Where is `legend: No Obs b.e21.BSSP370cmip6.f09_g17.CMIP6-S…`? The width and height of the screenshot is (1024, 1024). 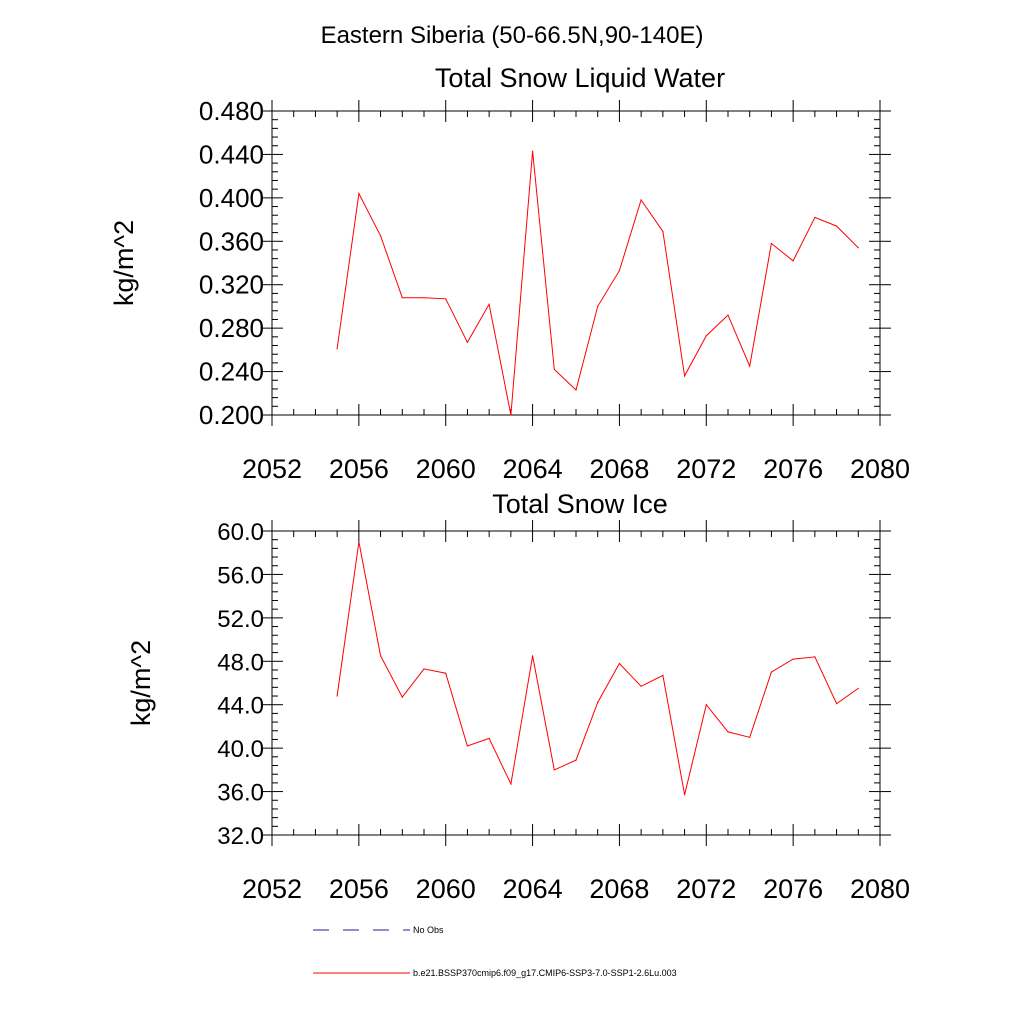 legend: No Obs b.e21.BSSP370cmip6.f09_g17.CMIP6-S… is located at coordinates (495, 951).